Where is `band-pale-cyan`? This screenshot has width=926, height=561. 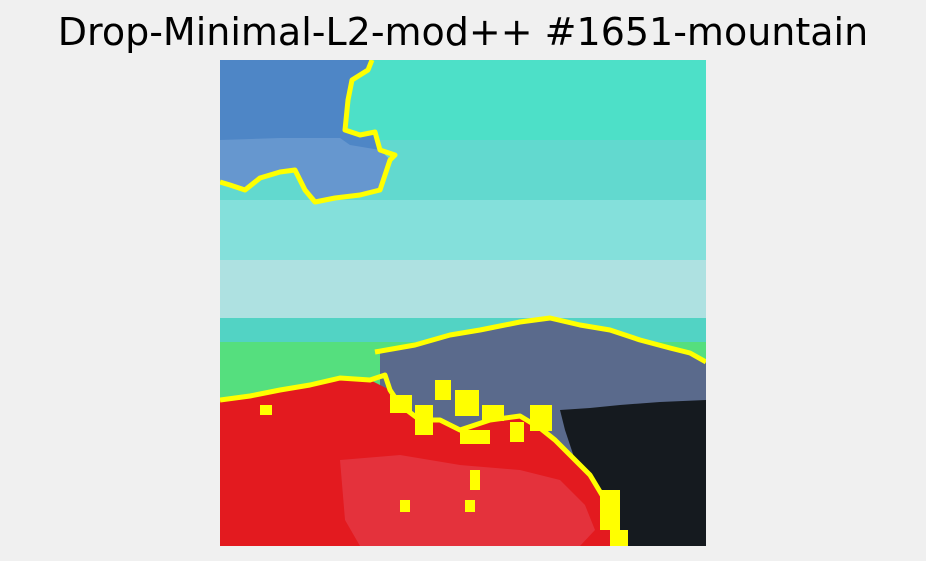
band-pale-cyan is located at coordinates (463, 290).